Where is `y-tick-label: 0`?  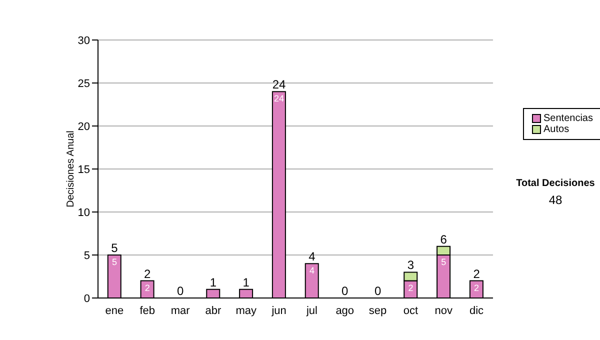 y-tick-label: 0 is located at coordinates (87, 298).